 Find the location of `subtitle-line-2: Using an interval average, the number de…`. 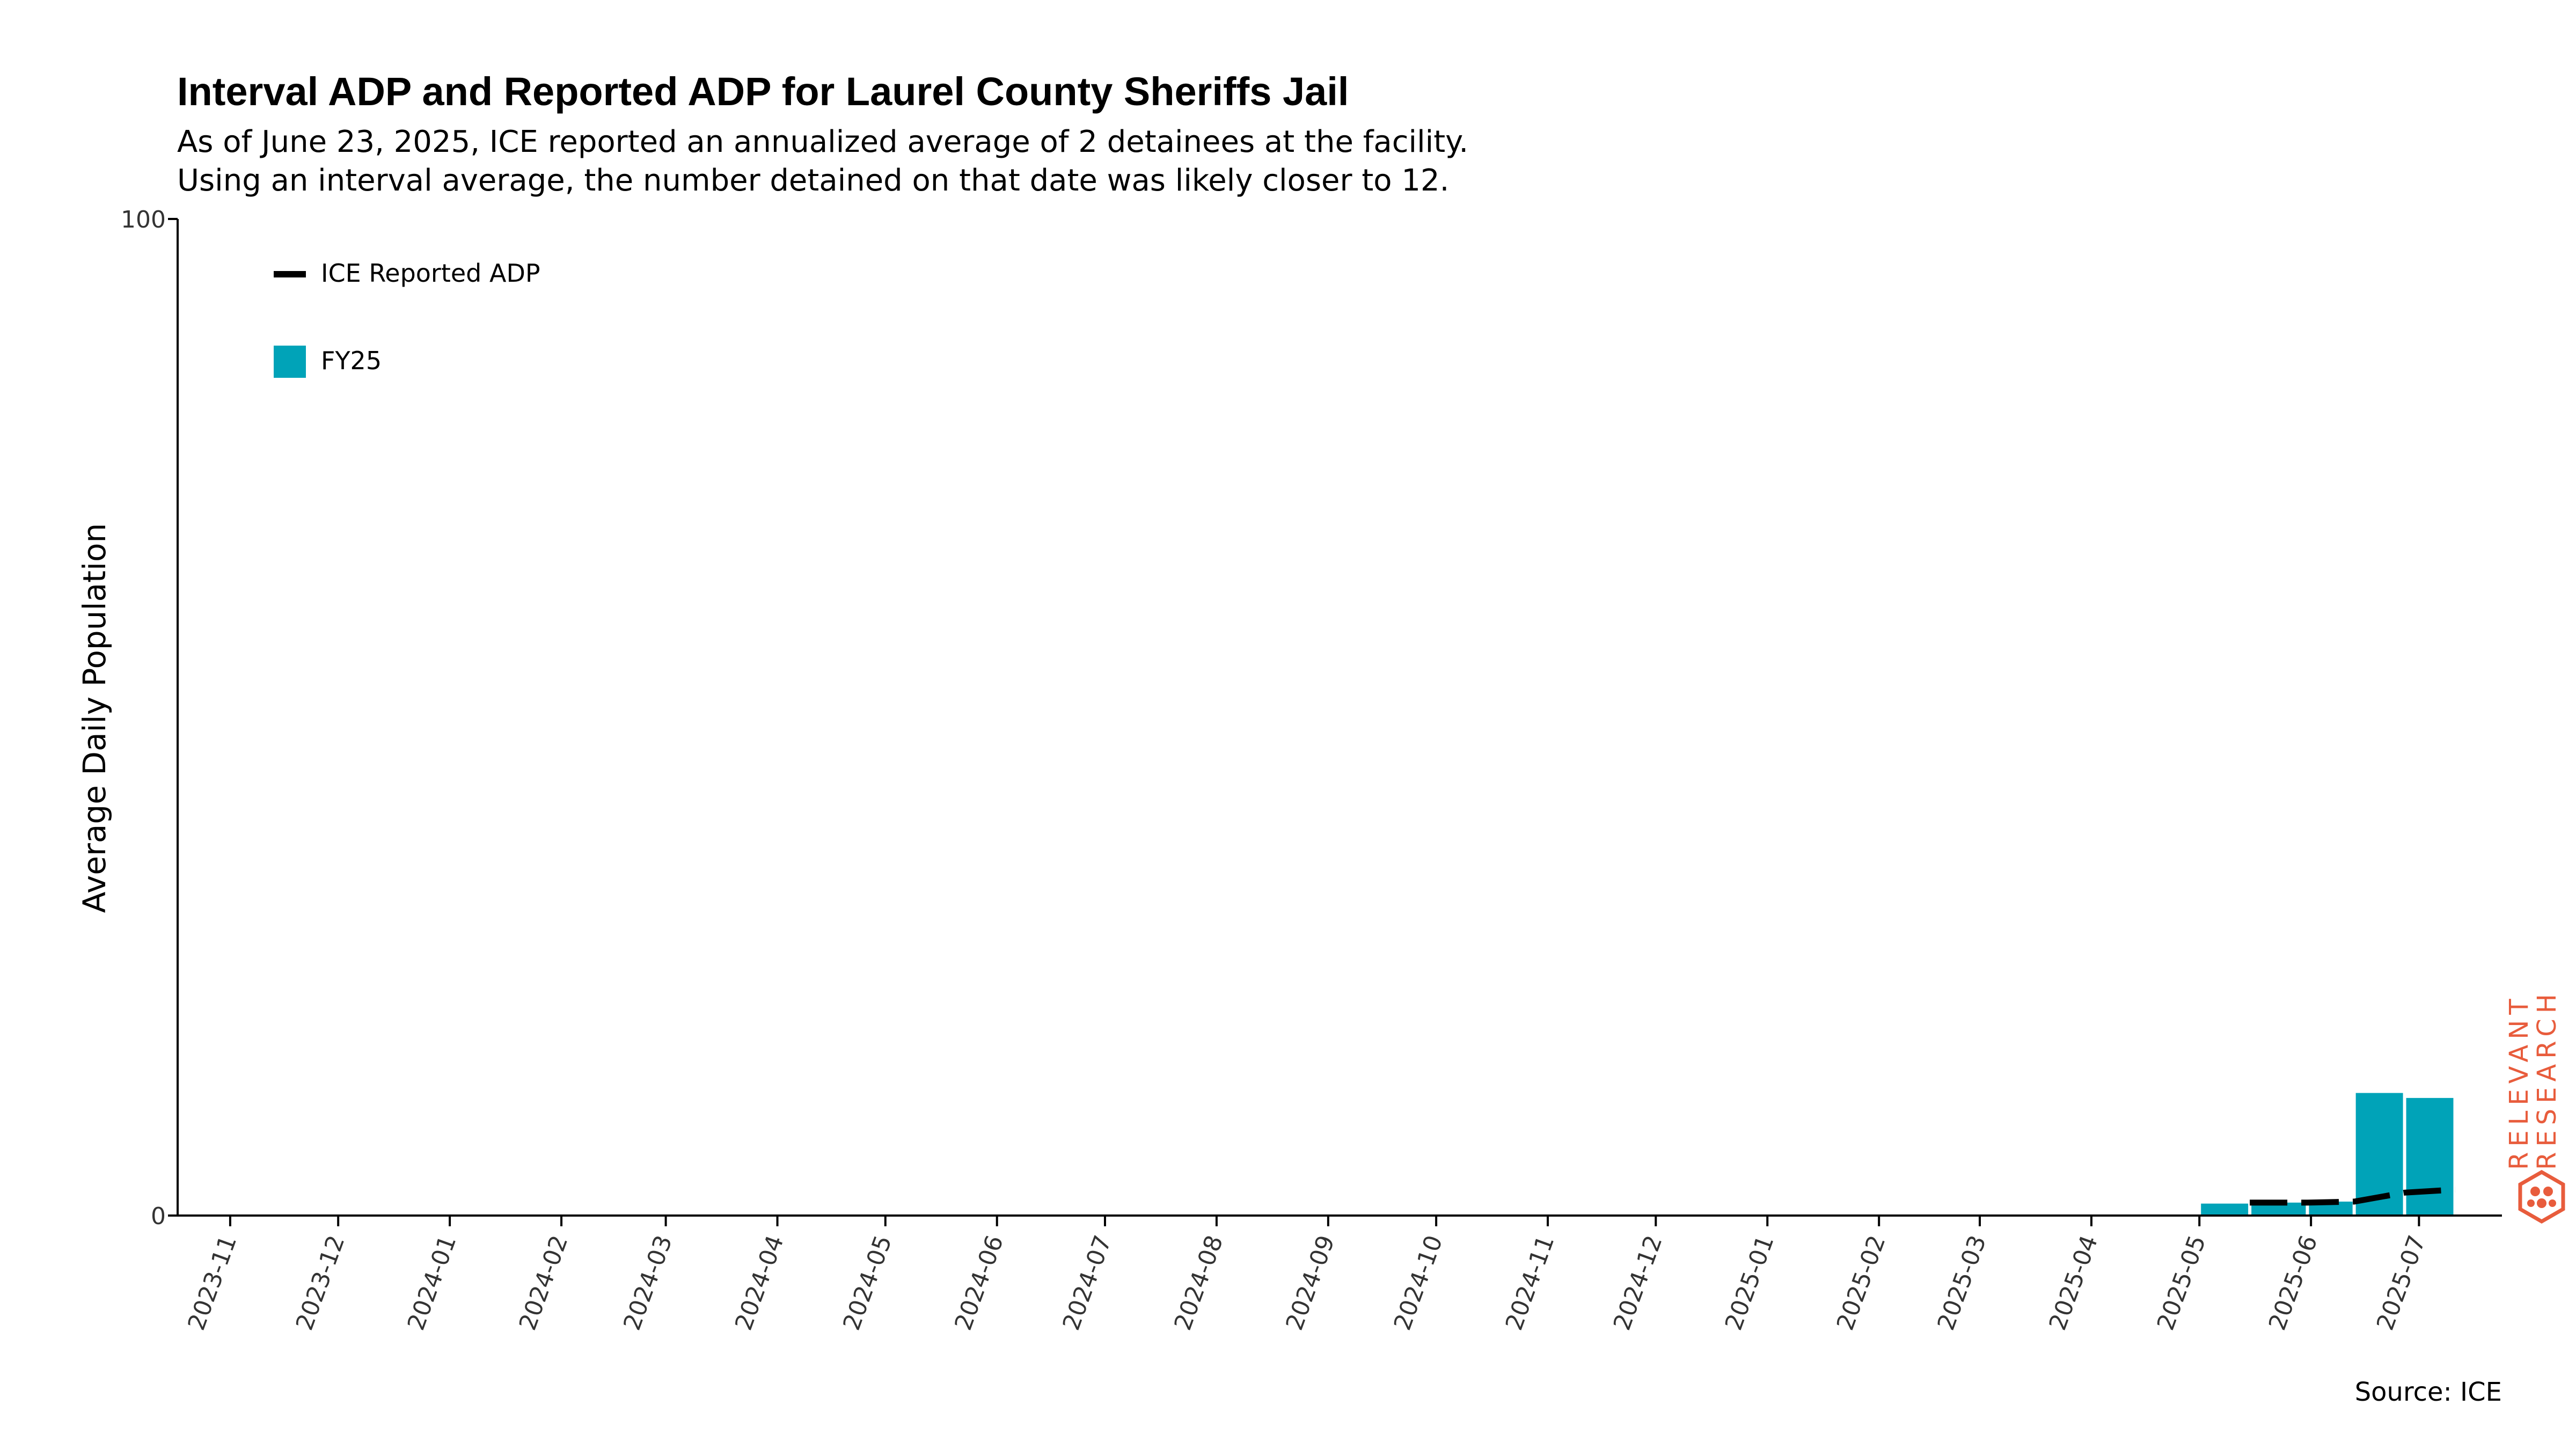

subtitle-line-2: Using an interval average, the number de… is located at coordinates (813, 180).